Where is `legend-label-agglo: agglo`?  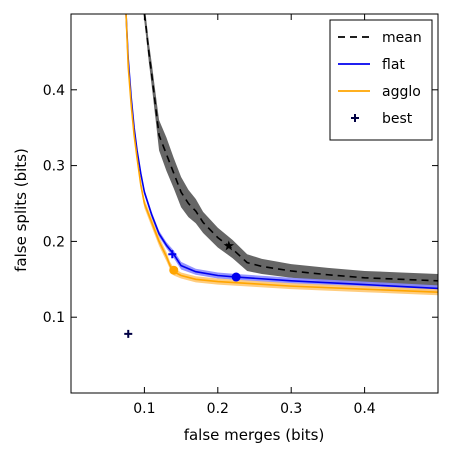
legend-label-agglo: agglo is located at coordinates (401, 92).